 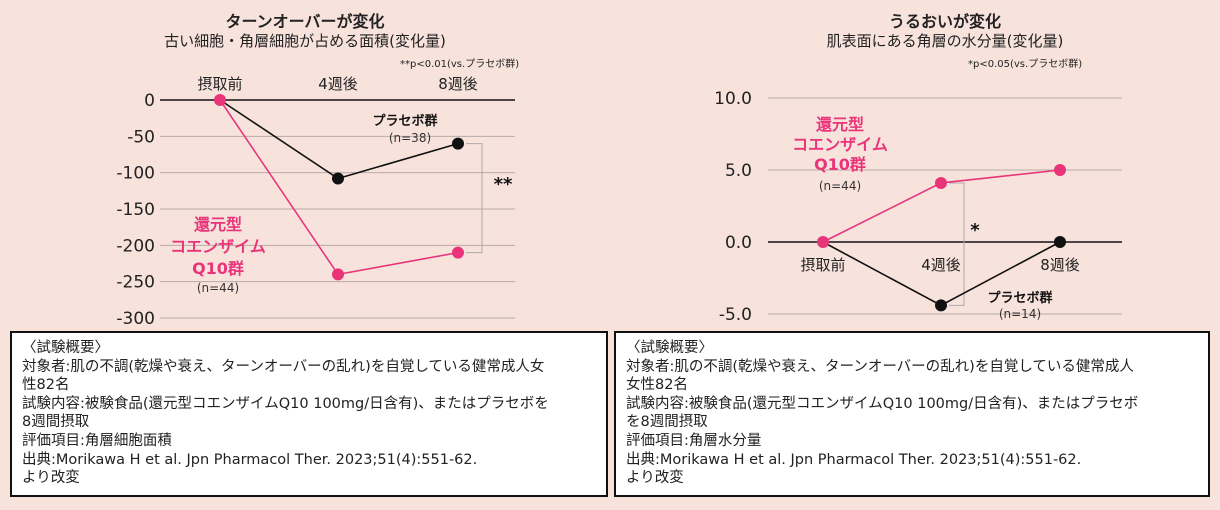 What do you see at coordinates (880, 366) in the screenshot?
I see `summary-line: 対象者:肌の不調(乾燥や衰え、ターンオーバーの乱れ)を自覚している健常成人` at bounding box center [880, 366].